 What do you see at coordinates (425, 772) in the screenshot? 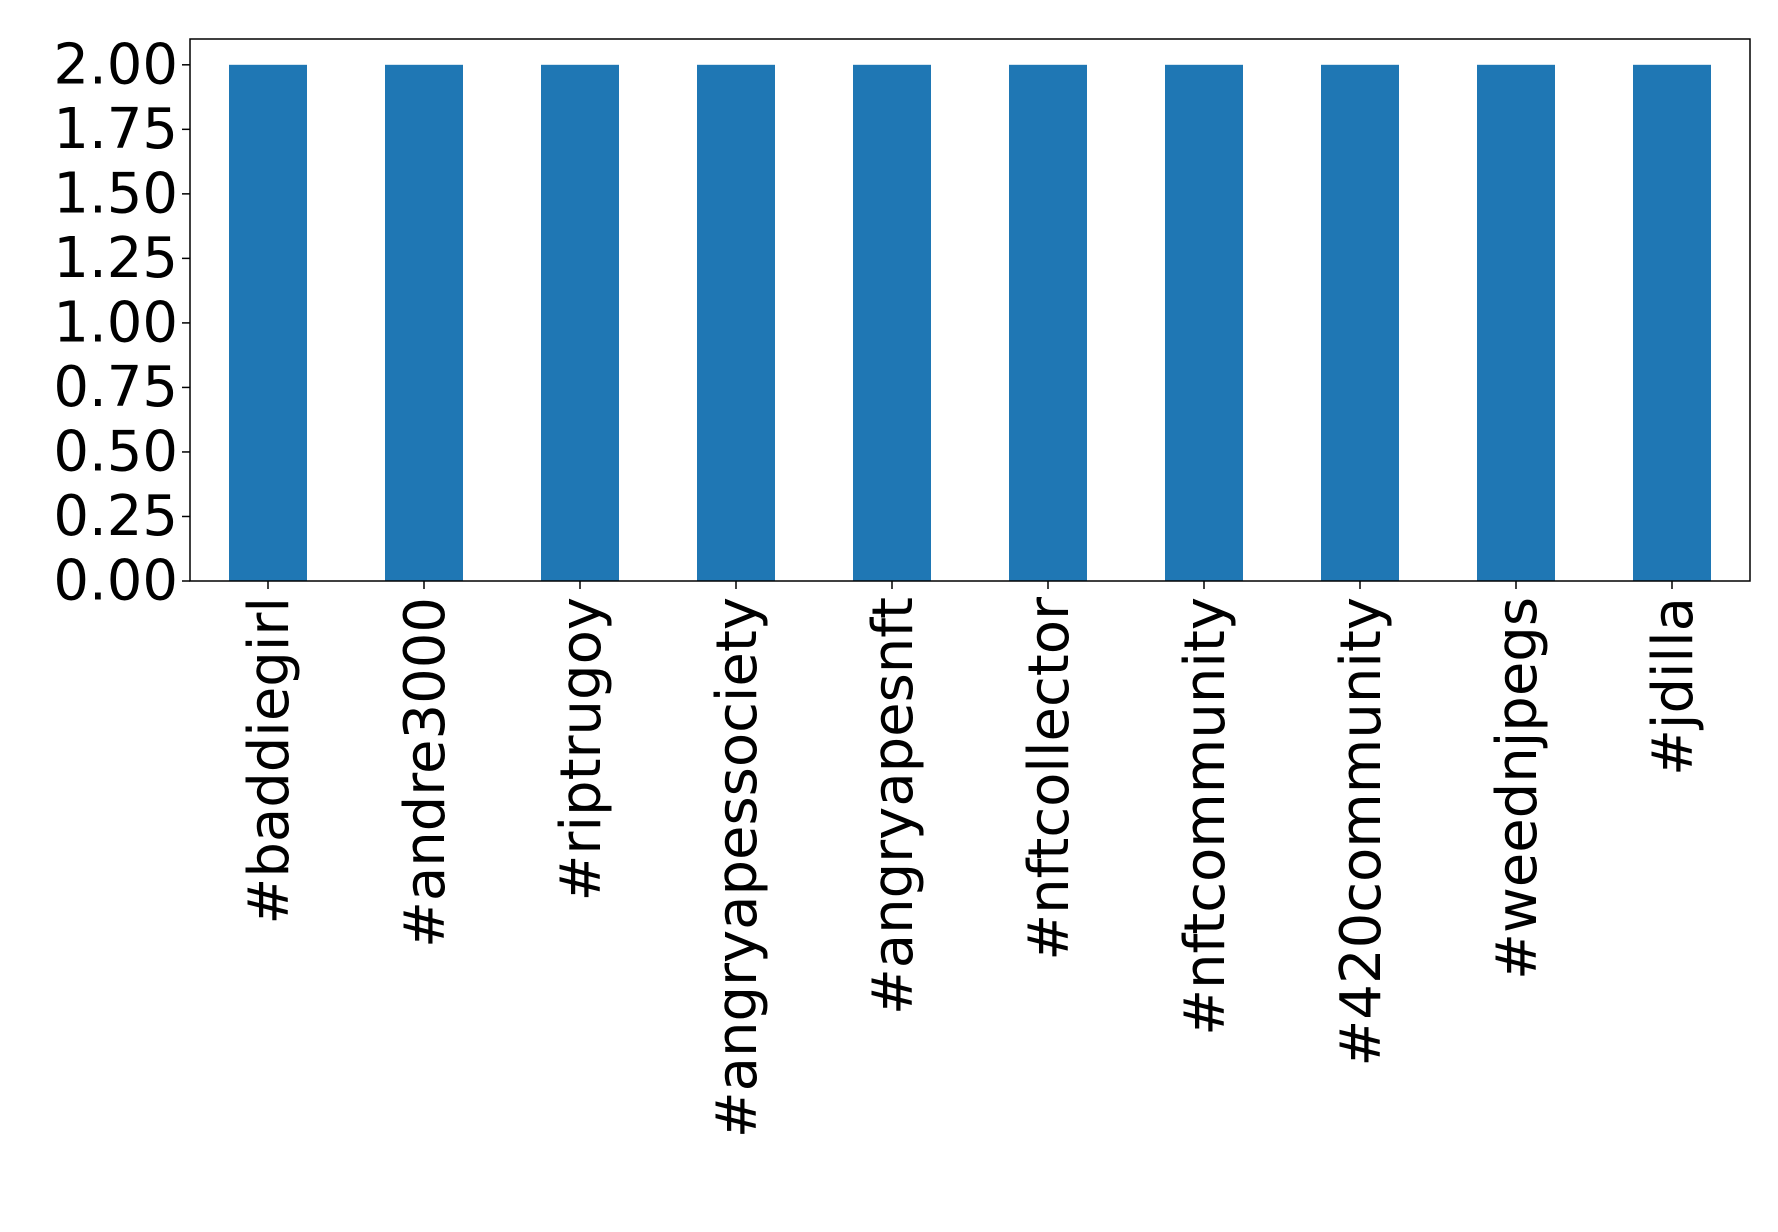
I see `x-tick-label: #andre3000` at bounding box center [425, 772].